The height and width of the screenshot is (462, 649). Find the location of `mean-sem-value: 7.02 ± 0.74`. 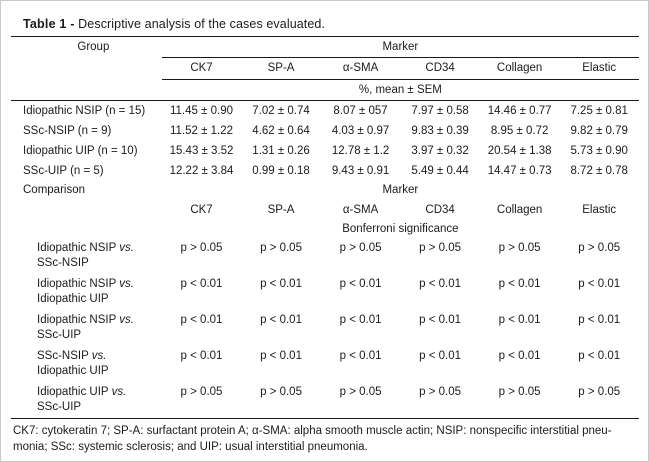

mean-sem-value: 7.02 ± 0.74 is located at coordinates (281, 111).